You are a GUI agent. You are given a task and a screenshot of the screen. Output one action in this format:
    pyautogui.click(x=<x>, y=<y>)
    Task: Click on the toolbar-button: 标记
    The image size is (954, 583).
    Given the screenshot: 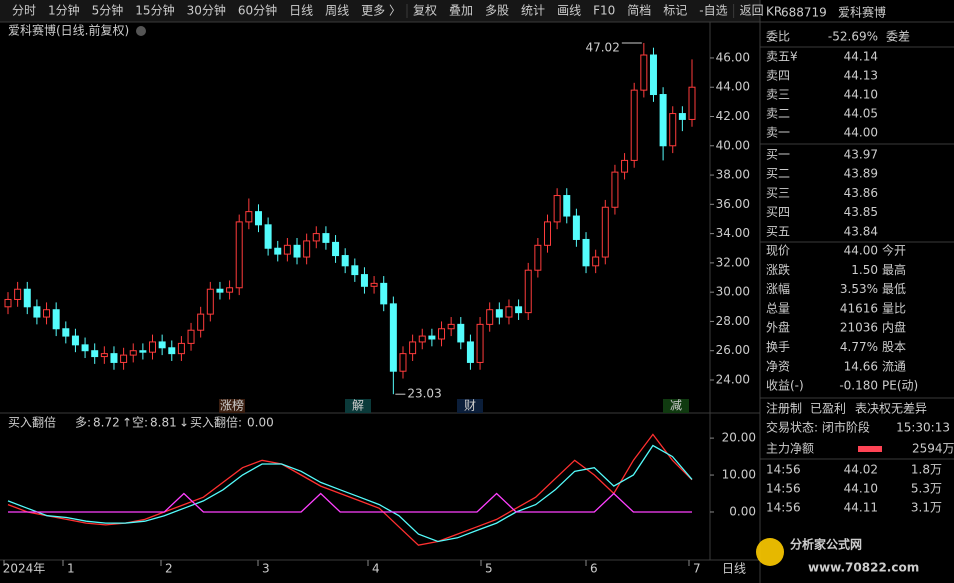 What is the action you would take?
    pyautogui.click(x=675, y=11)
    